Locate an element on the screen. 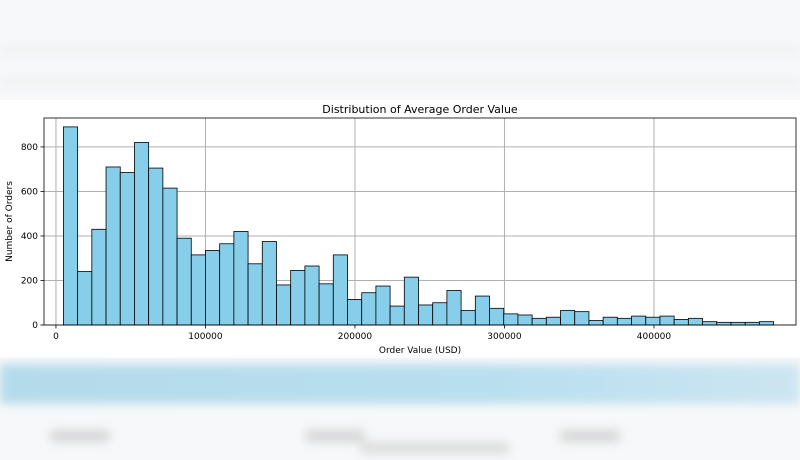 This screenshot has height=460, width=800. x-tick-label: 200000 is located at coordinates (355, 337).